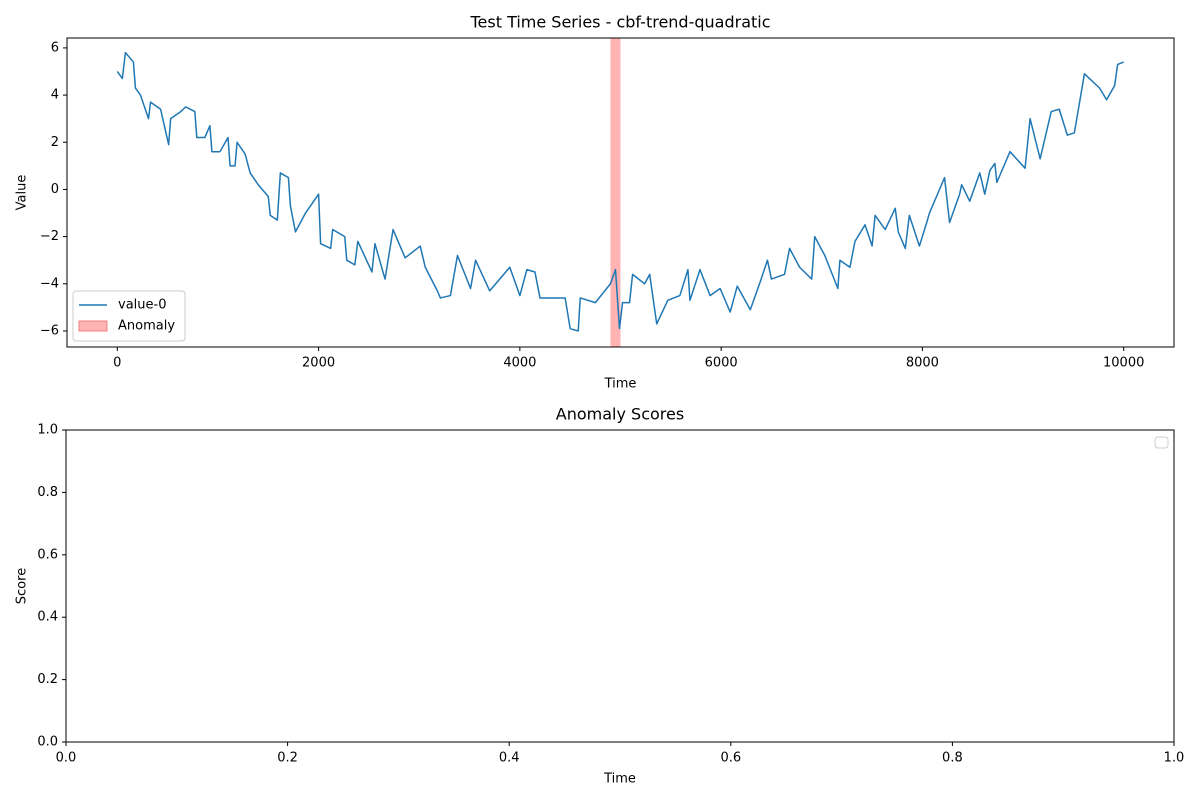  Describe the element at coordinates (619, 22) in the screenshot. I see `chart-title: Test Time Series - cbf-trend-quadratic` at that location.